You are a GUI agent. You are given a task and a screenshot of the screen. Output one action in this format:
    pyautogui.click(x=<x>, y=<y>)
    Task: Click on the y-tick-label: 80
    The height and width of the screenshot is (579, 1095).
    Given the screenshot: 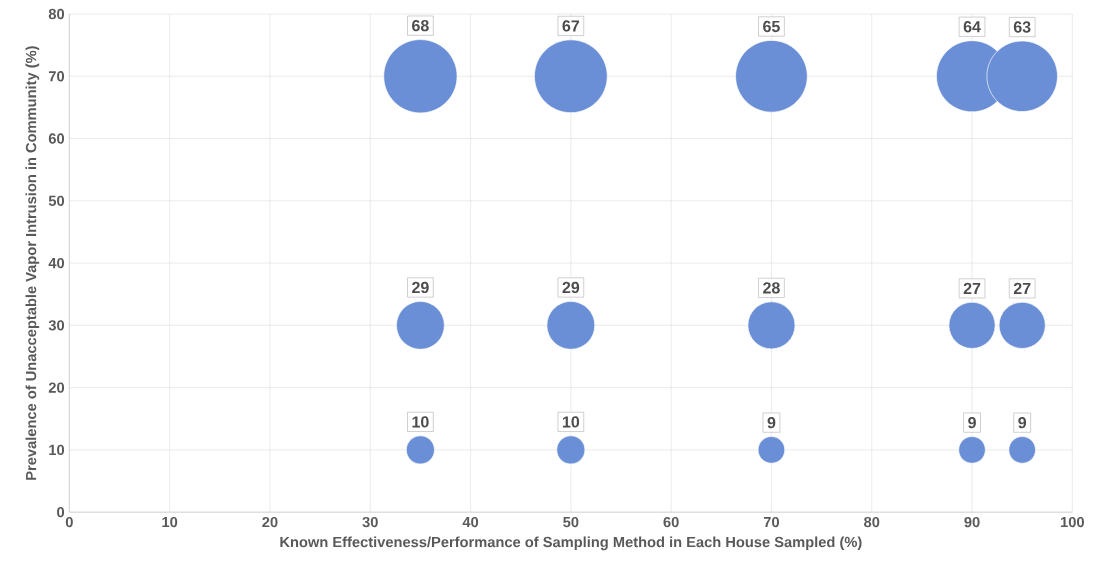 What is the action you would take?
    pyautogui.click(x=56, y=14)
    